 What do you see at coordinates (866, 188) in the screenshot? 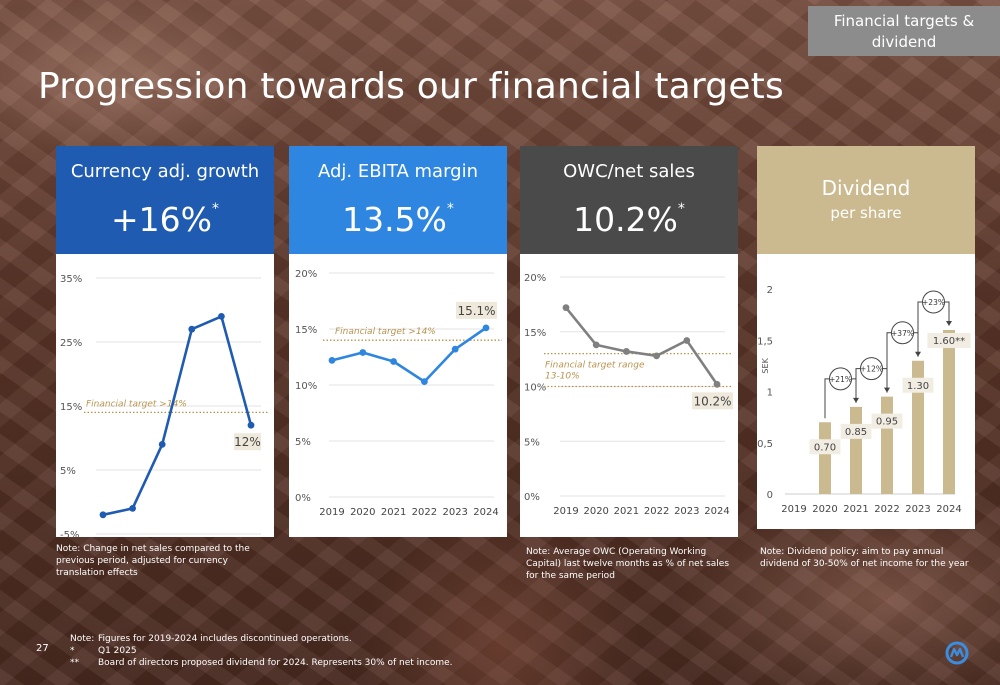
I see `dividend-card-title: Dividend` at bounding box center [866, 188].